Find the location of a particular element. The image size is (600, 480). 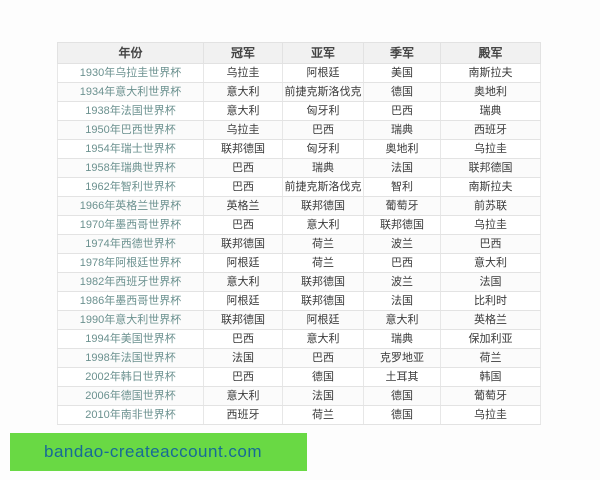

year-link-cell: 1994年美国世界杯 is located at coordinates (130, 339).